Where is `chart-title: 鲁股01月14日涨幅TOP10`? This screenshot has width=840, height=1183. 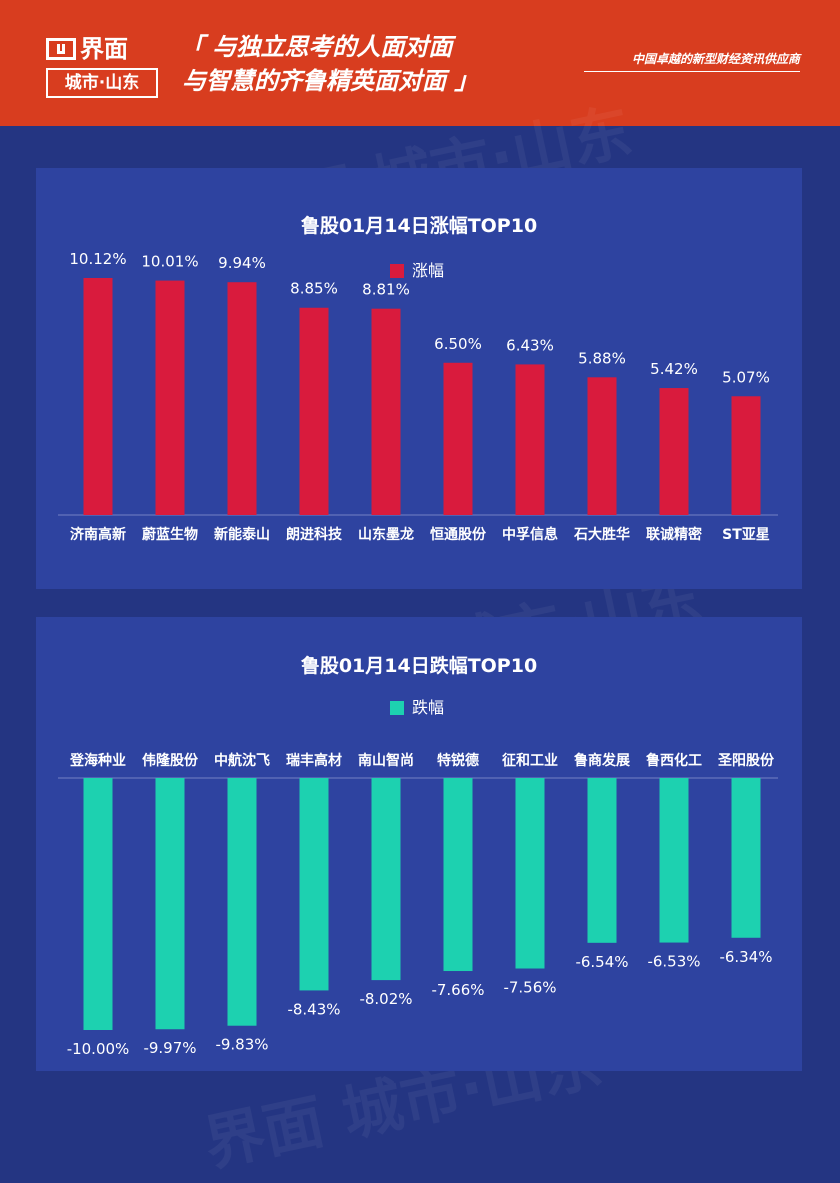
chart-title: 鲁股01月14日涨幅TOP10 is located at coordinates (418, 225).